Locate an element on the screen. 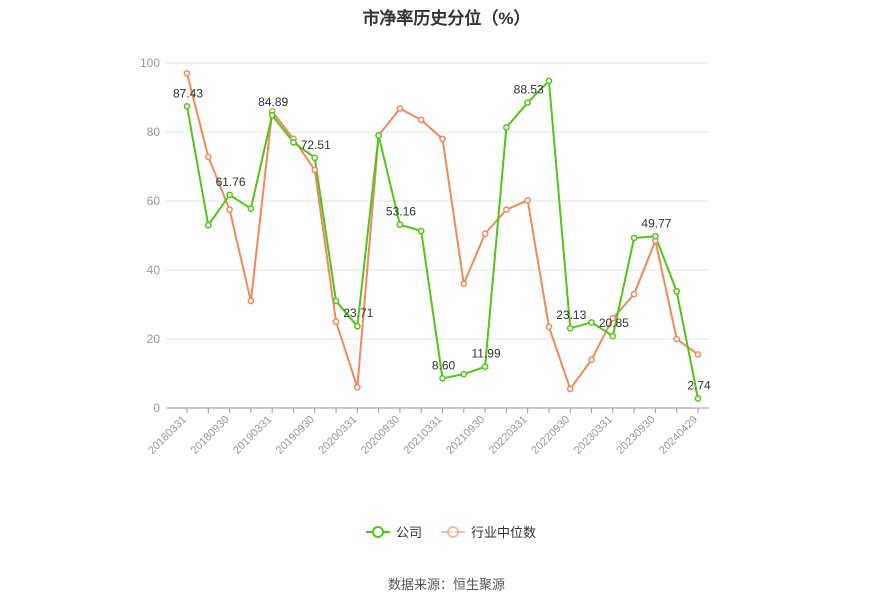 The width and height of the screenshot is (893, 603). legend-item: 公司 is located at coordinates (394, 532).